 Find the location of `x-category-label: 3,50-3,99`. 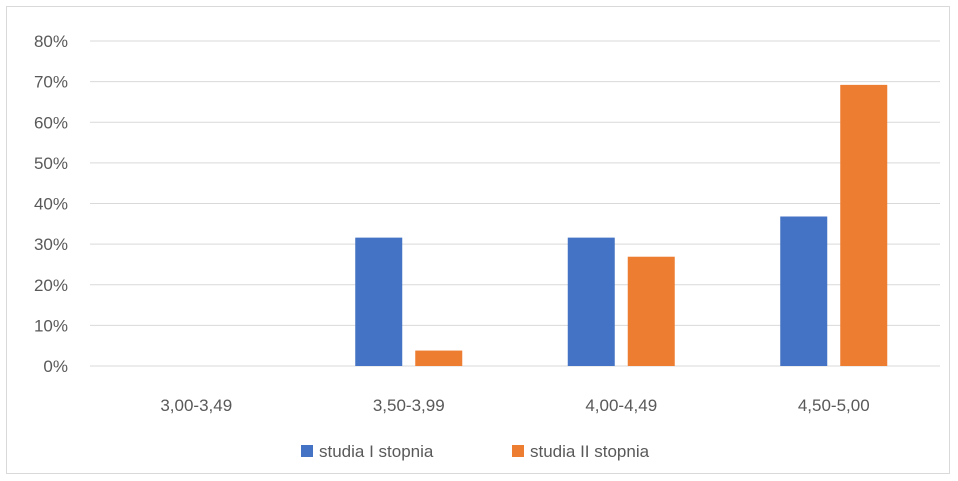

x-category-label: 3,50-3,99 is located at coordinates (409, 405).